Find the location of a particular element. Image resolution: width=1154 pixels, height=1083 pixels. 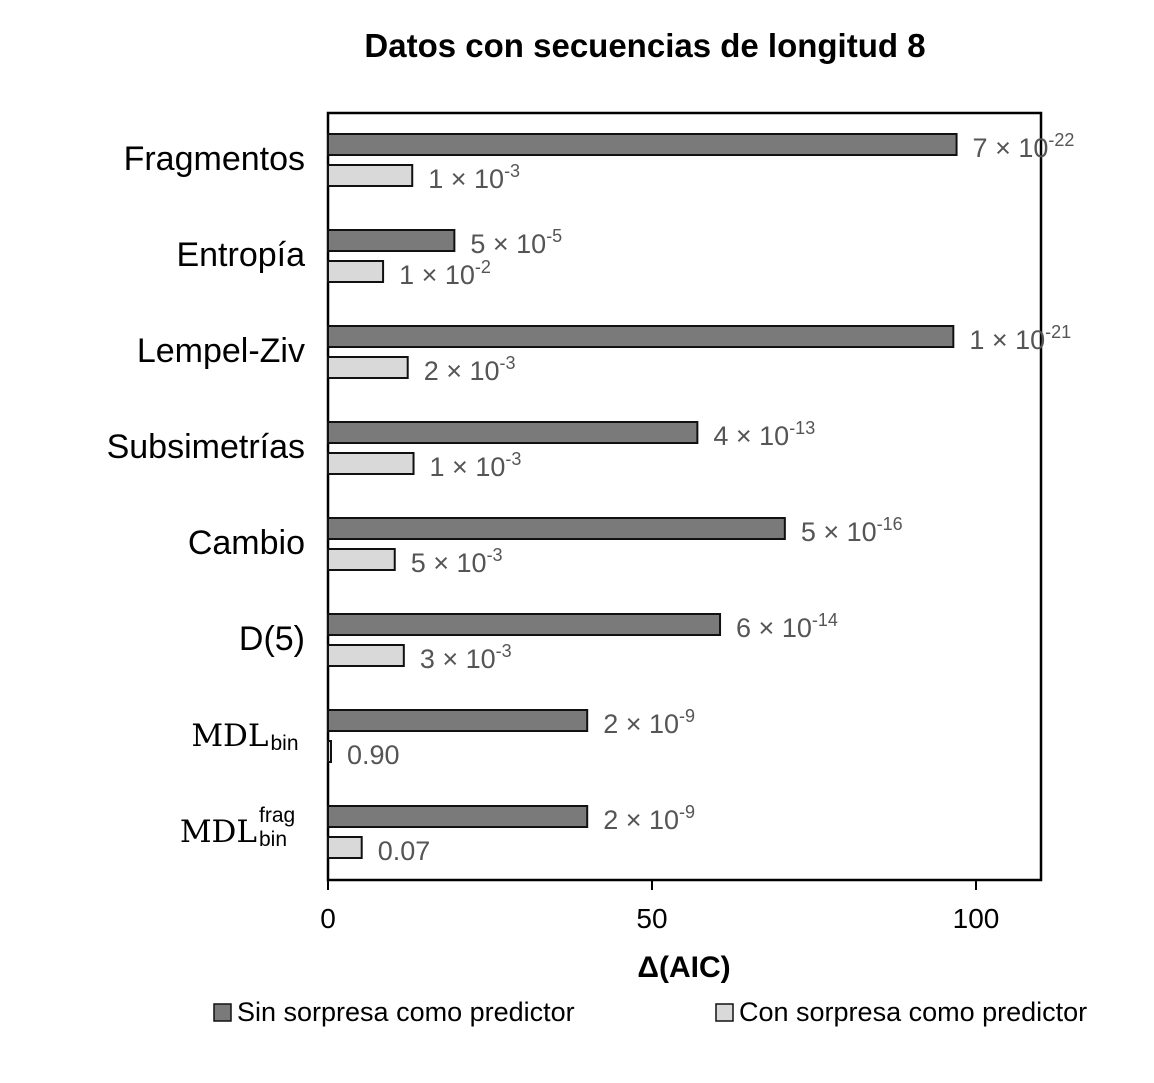

category-label: Cambio is located at coordinates (246, 543).